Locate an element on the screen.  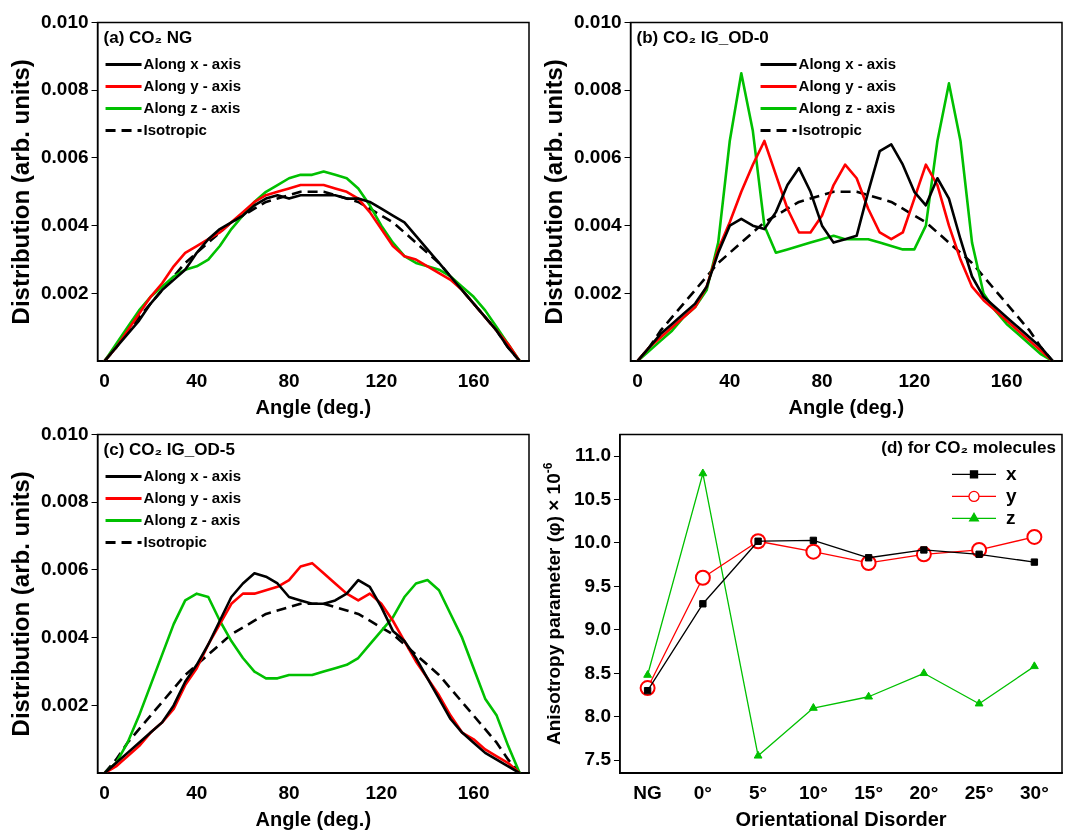
x-tick-label: 0° is located at coordinates (702, 792).